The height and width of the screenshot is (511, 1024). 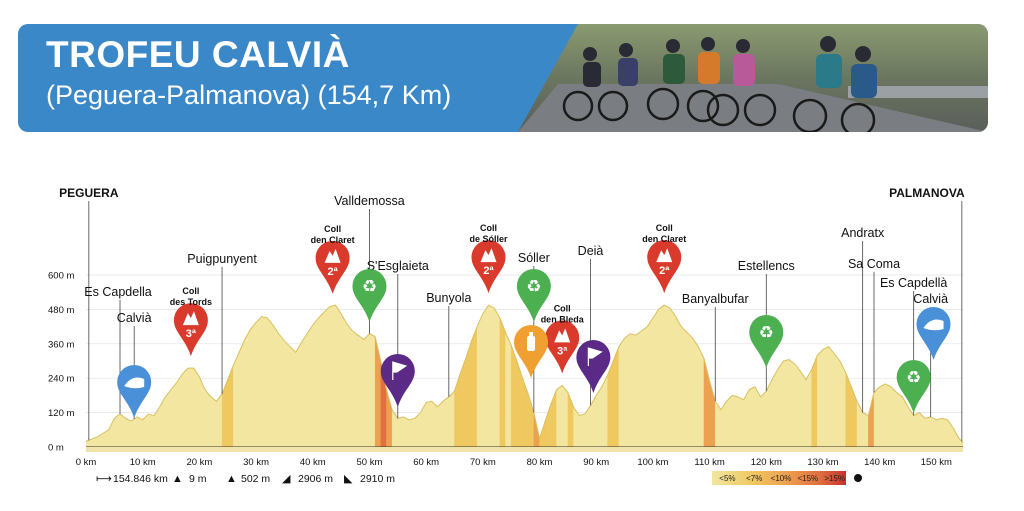 I want to click on gradient-legend-label: >15%, so click(x=834, y=478).